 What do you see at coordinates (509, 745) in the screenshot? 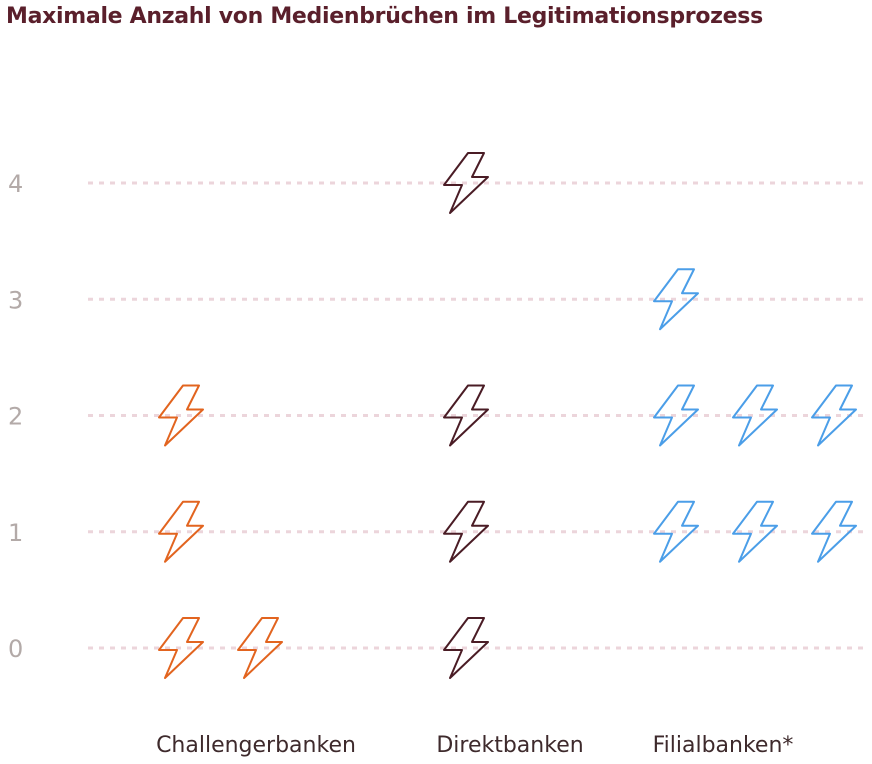
I see `x-category-label: Direktbanken` at bounding box center [509, 745].